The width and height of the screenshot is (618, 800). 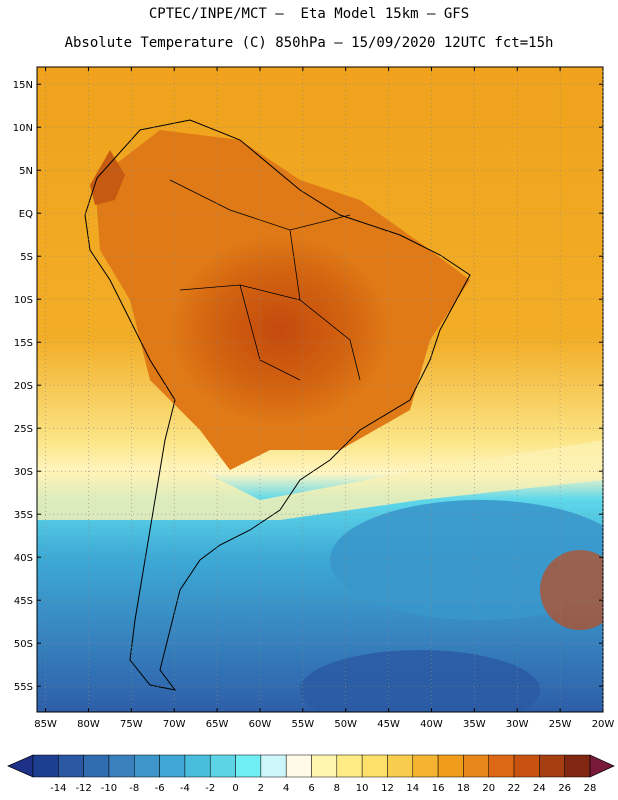 What do you see at coordinates (26, 257) in the screenshot?
I see `lat-label: 5S` at bounding box center [26, 257].